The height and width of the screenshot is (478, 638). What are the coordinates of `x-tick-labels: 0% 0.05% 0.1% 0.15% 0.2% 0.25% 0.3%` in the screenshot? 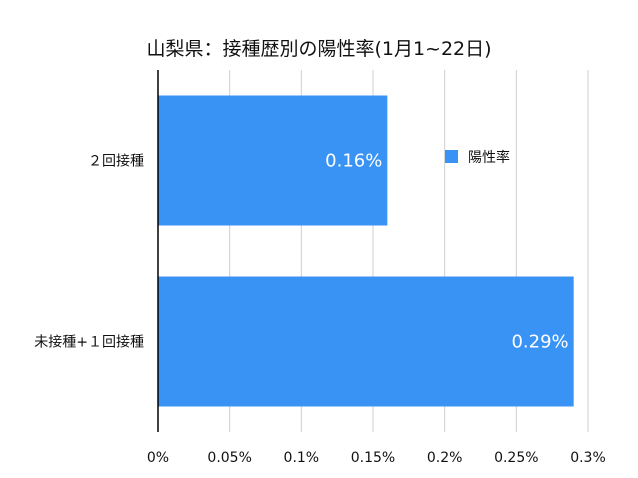 It's located at (376, 458).